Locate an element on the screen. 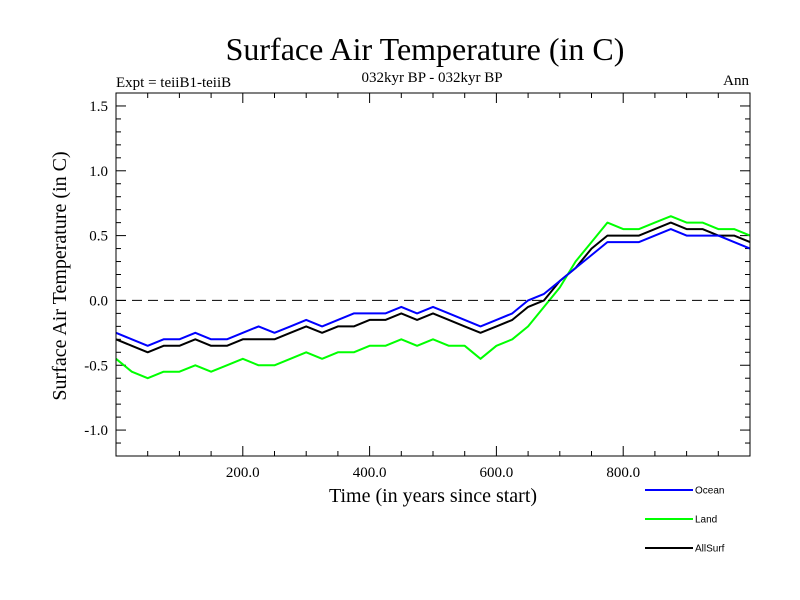  legend-label-land: Land is located at coordinates (706, 520).